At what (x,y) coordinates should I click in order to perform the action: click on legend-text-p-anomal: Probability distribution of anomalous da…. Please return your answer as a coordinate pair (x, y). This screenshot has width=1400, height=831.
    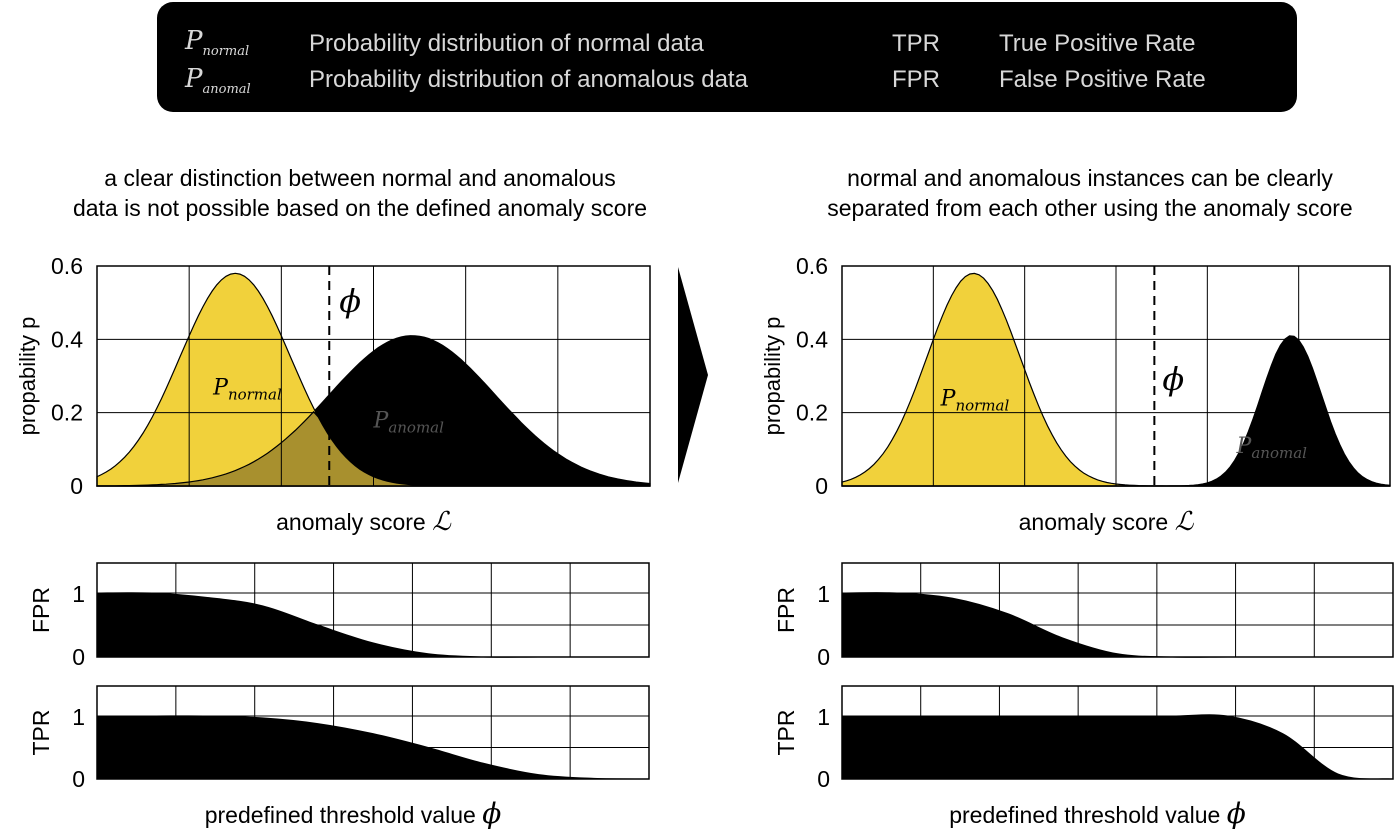
    Looking at the image, I should click on (528, 79).